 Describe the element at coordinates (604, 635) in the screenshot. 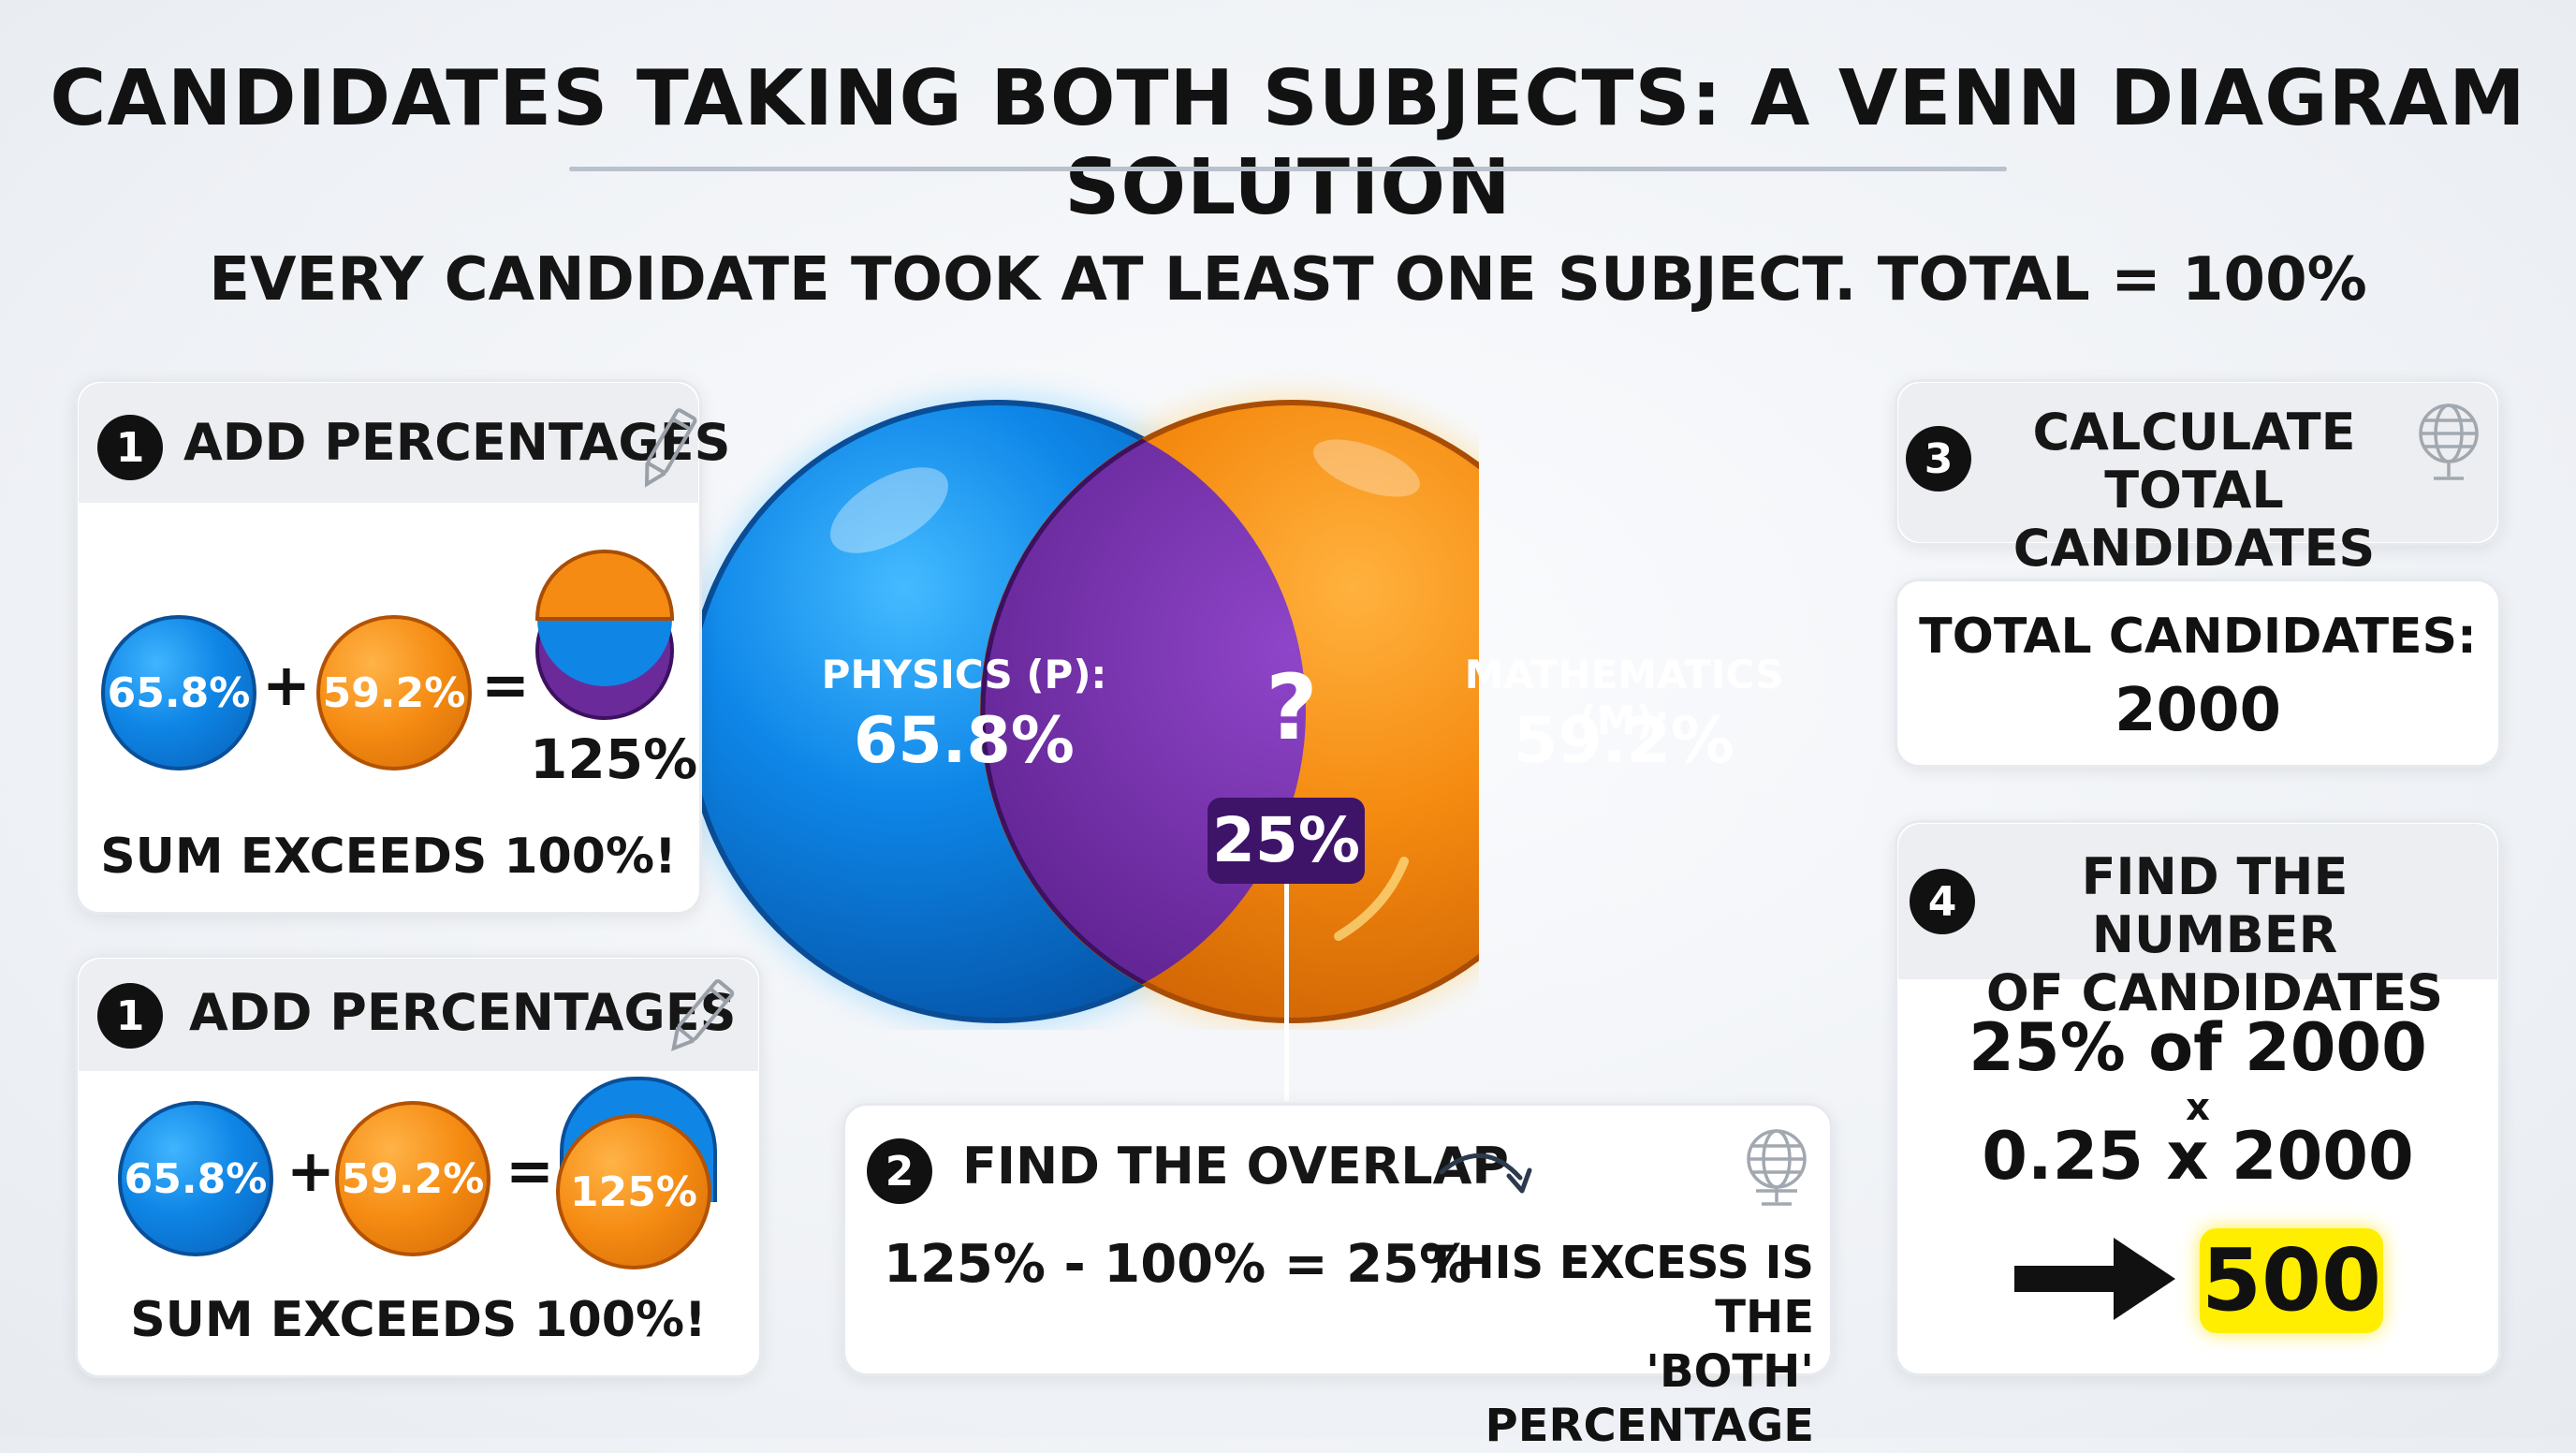

I see `combined-ball-icon` at that location.